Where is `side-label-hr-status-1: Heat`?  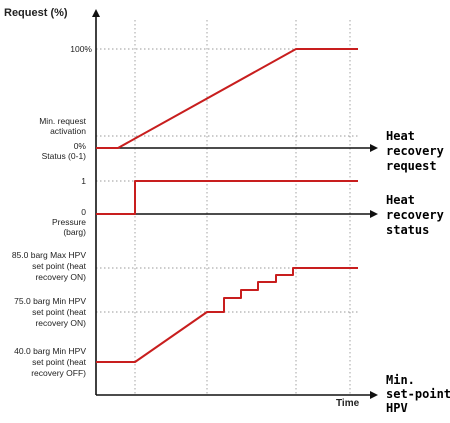 side-label-hr-status-1: Heat is located at coordinates (400, 200).